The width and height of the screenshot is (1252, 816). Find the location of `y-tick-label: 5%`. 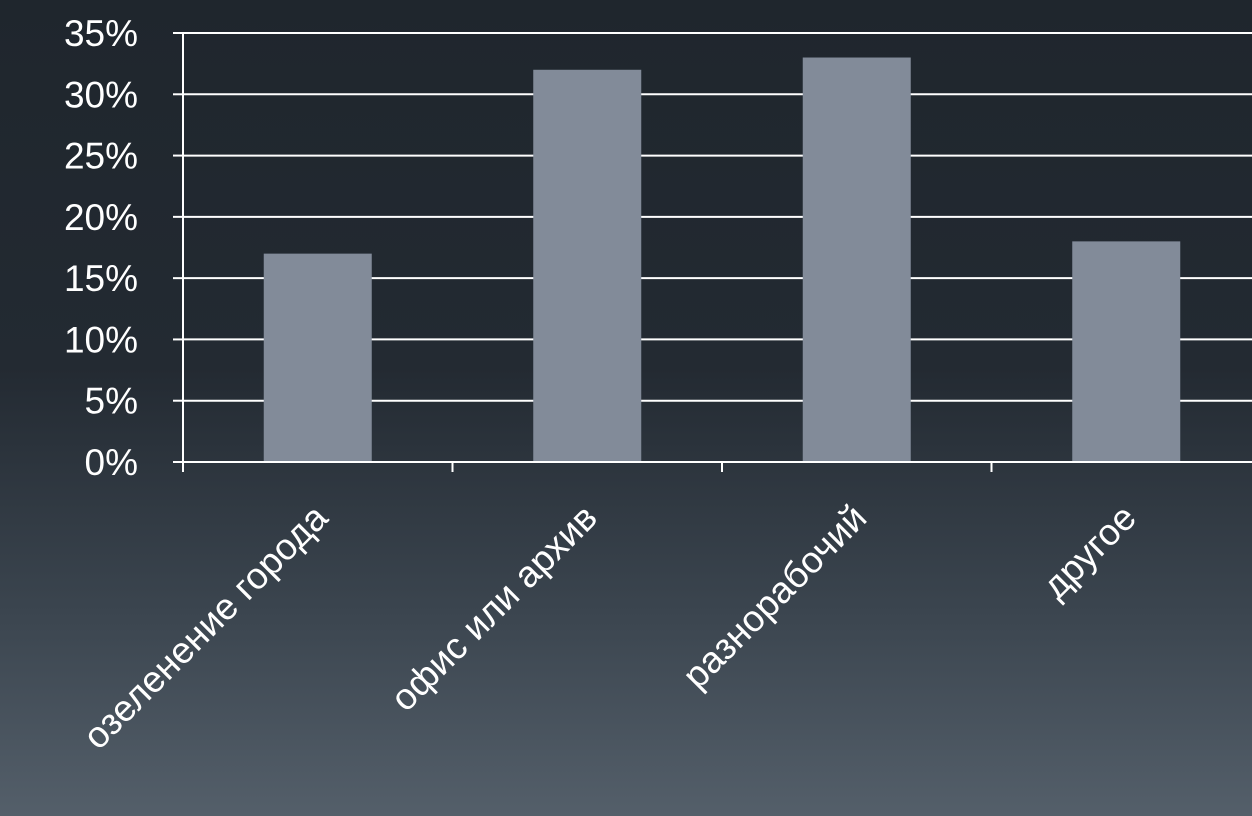

y-tick-label: 5% is located at coordinates (111, 401).